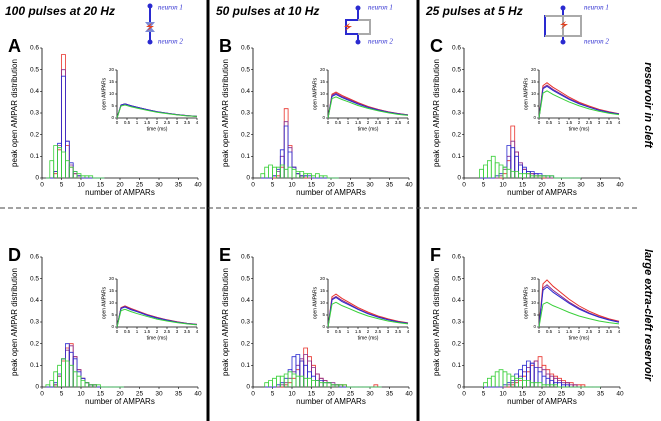 The width and height of the screenshot is (661, 421). Describe the element at coordinates (34, 113) in the screenshot. I see `y-tick-label: 0.3` at that location.